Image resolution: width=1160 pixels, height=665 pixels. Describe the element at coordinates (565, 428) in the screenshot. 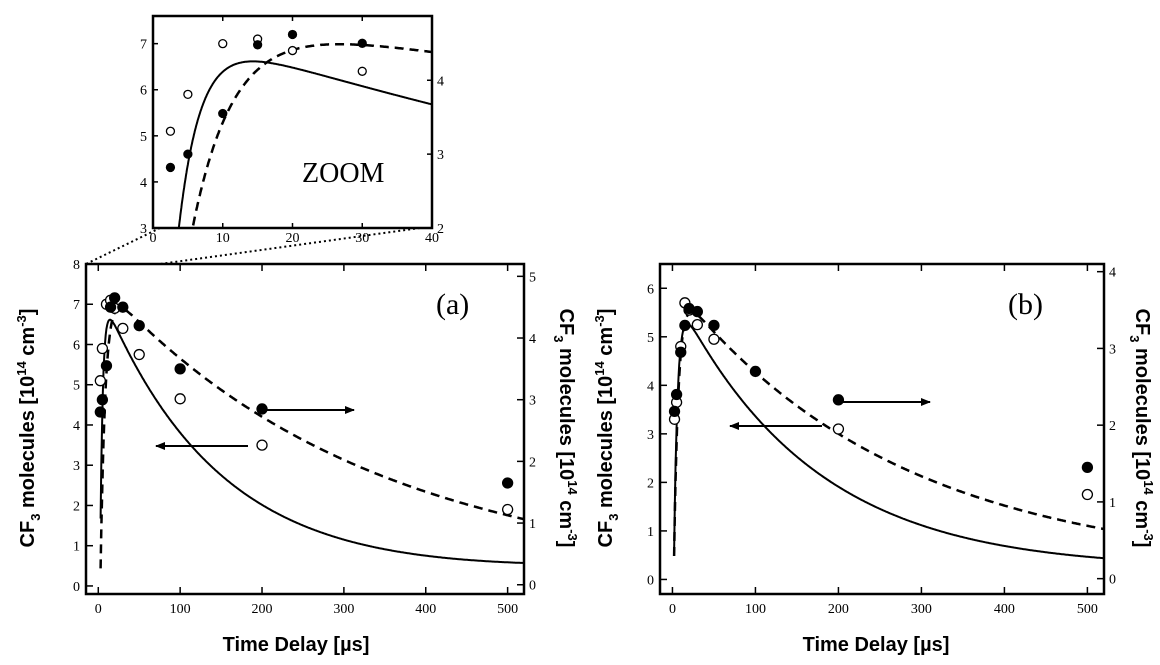

I see `panel-a-y-right-title: CF3 molecules [1014 cm-3]` at that location.